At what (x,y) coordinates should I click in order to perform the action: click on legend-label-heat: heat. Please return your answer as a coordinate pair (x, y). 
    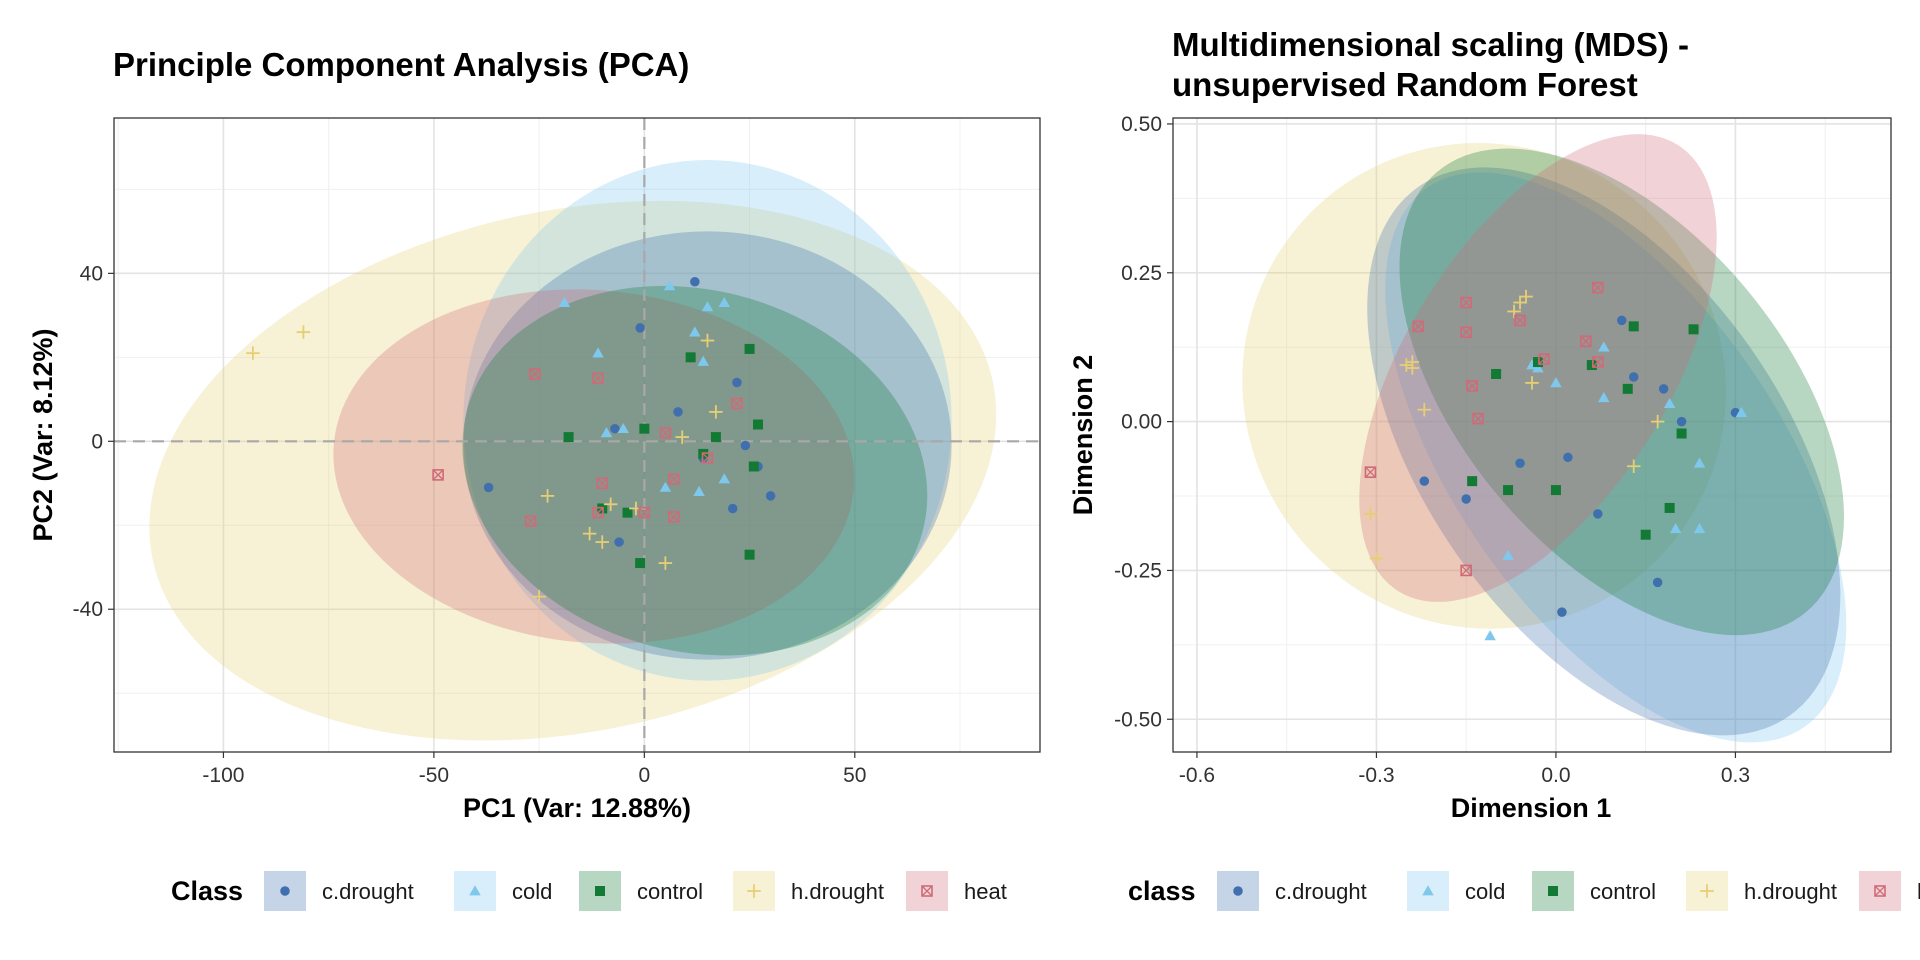
    Looking at the image, I should click on (985, 891).